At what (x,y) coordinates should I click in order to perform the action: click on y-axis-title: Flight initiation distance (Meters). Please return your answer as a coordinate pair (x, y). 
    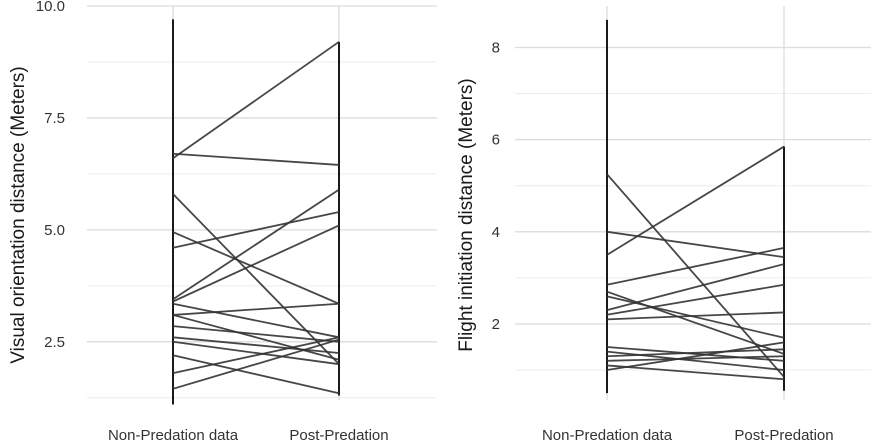
    Looking at the image, I should click on (466, 215).